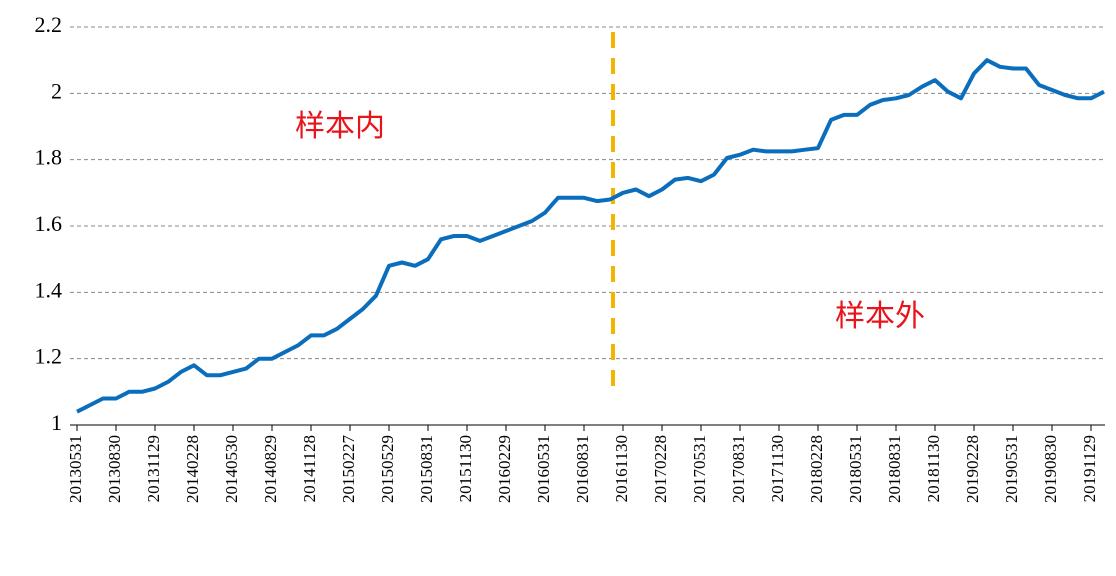 This screenshot has height=576, width=1116. I want to click on x-tick-label: 20180531, so click(855, 469).